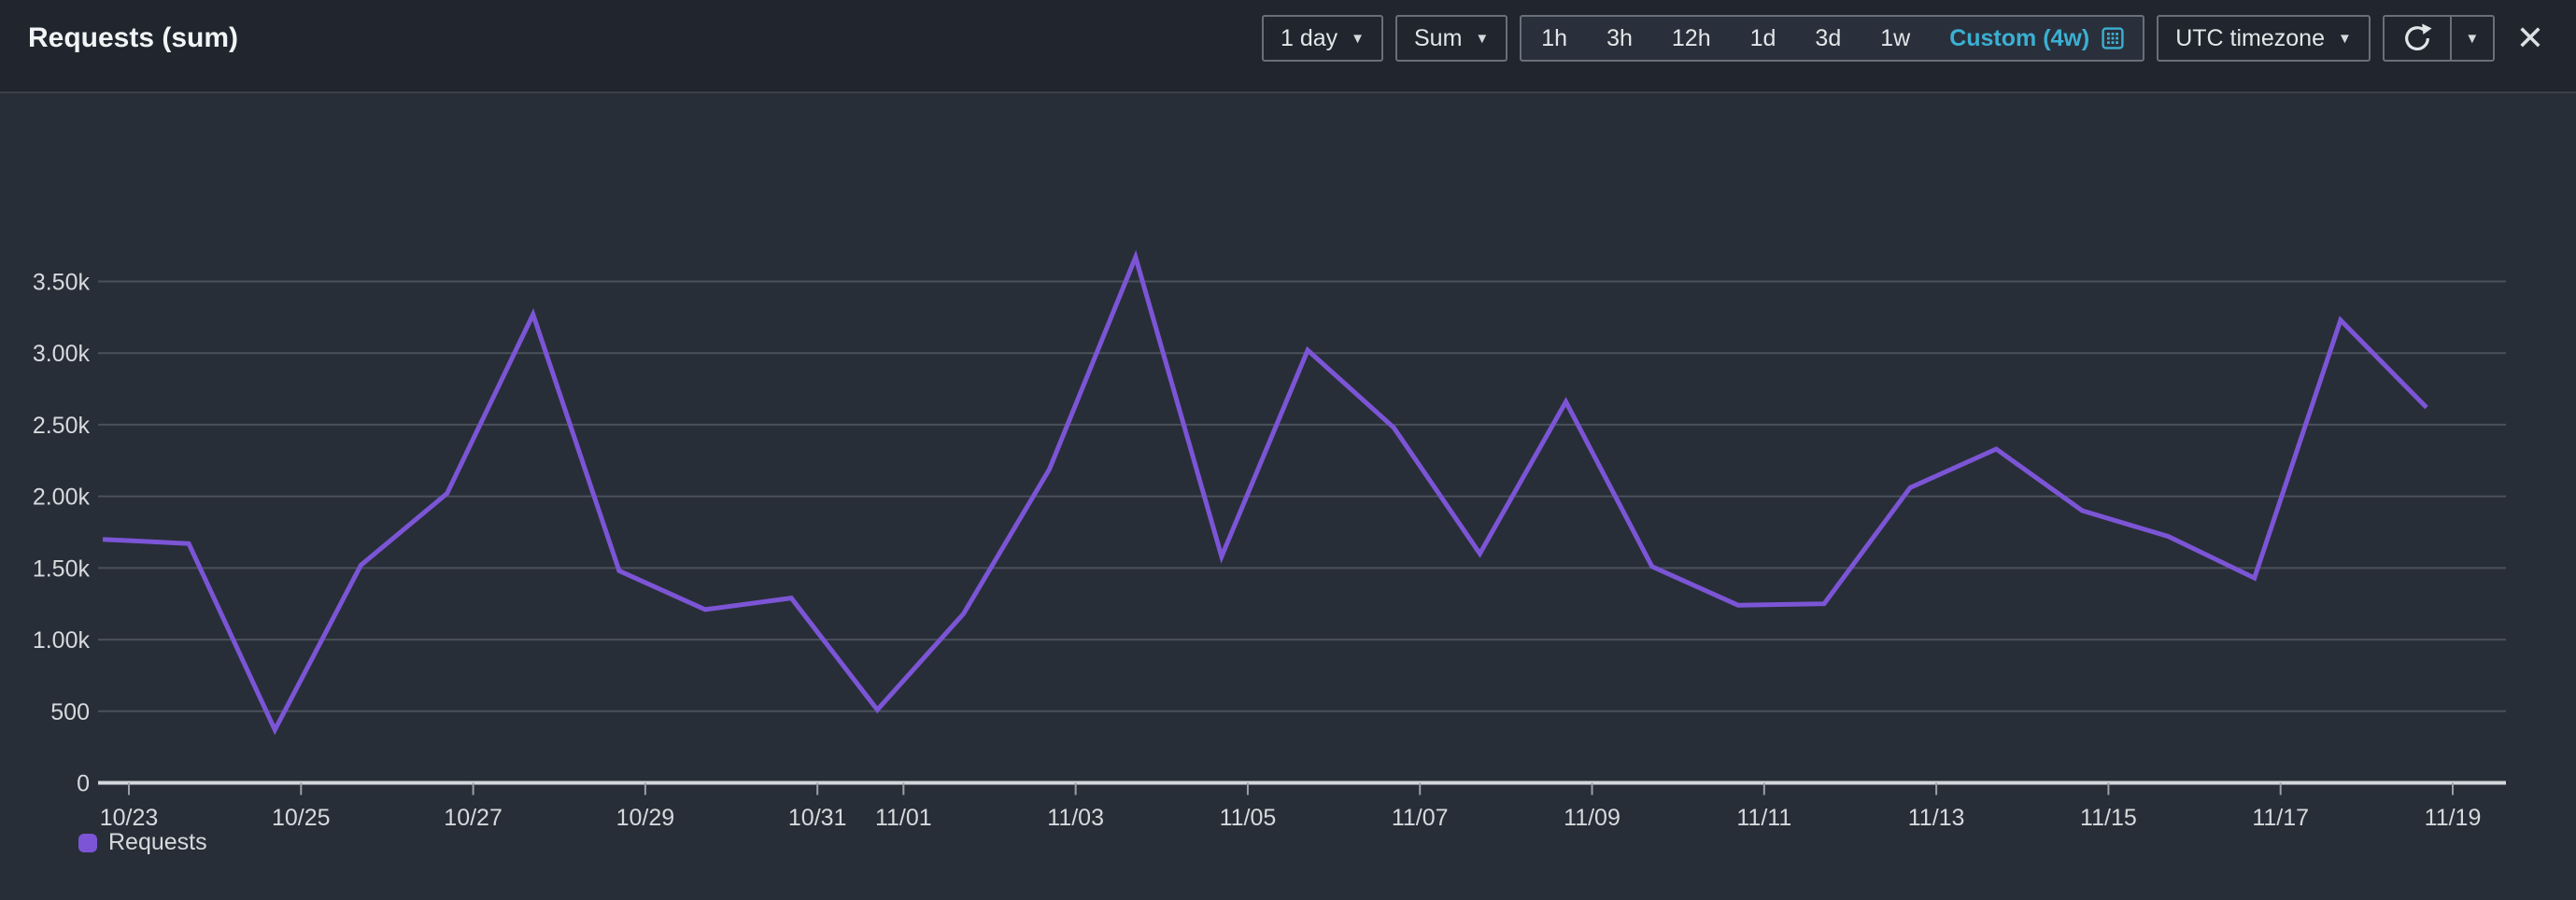  I want to click on x-axis-label: 11/05, so click(1248, 818).